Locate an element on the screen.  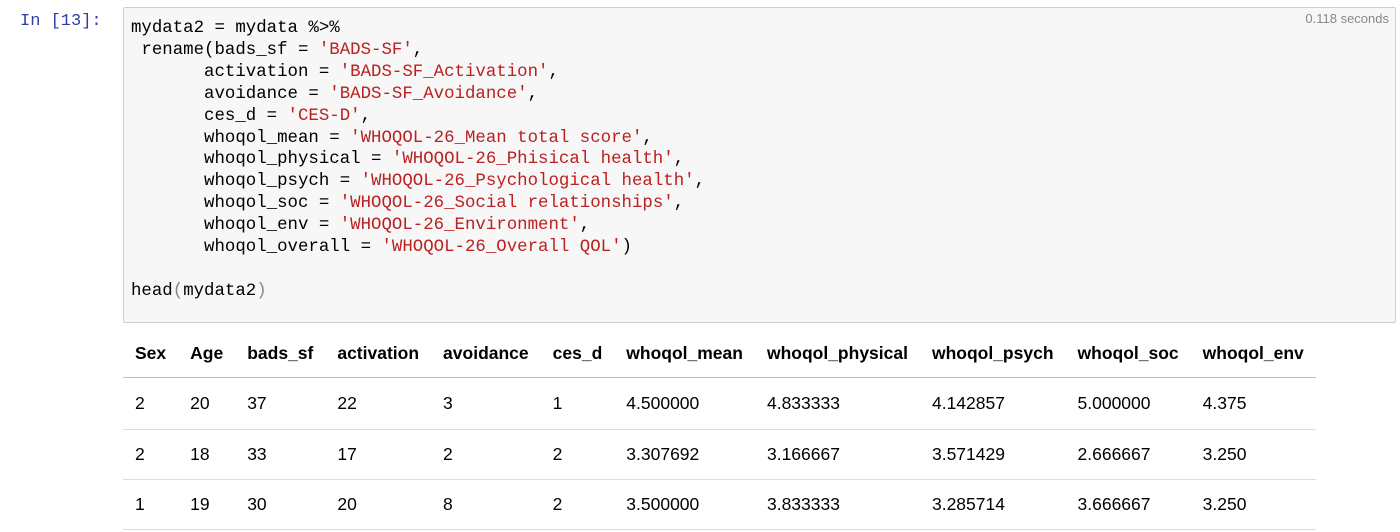
cell-prompt: In [13]: is located at coordinates (61, 21).